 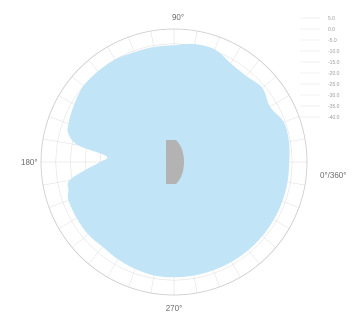 I want to click on radial-tick-label: -15.0, so click(x=334, y=63).